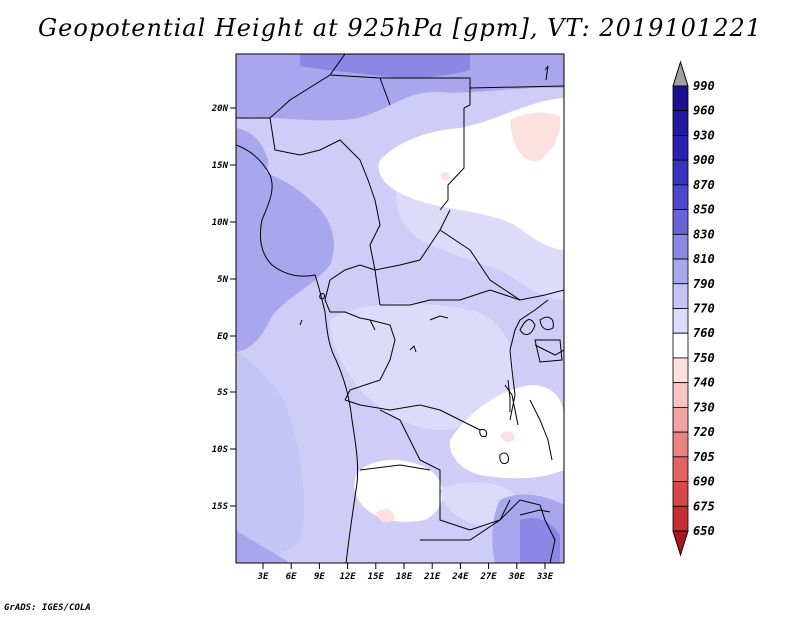 This screenshot has height=618, width=800. What do you see at coordinates (432, 577) in the screenshot?
I see `lon-label: 21E` at bounding box center [432, 577].